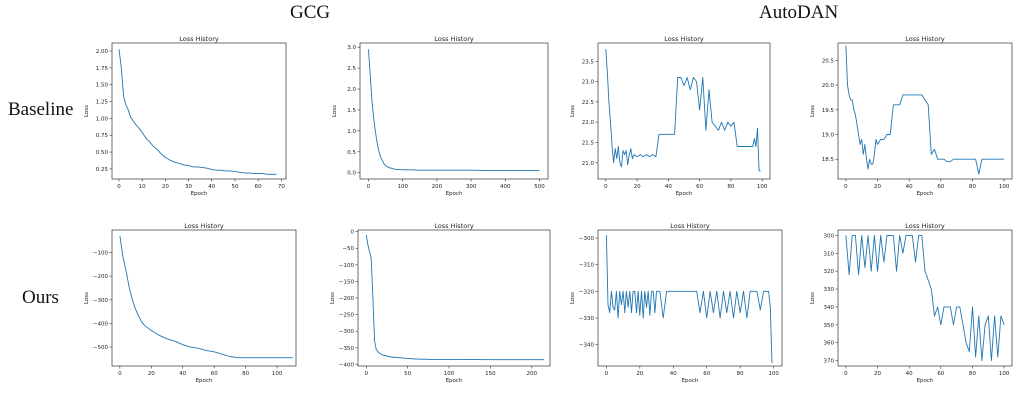 Image resolution: width=1019 pixels, height=394 pixels. Describe the element at coordinates (829, 254) in the screenshot. I see `y-tick-label: 310` at that location.